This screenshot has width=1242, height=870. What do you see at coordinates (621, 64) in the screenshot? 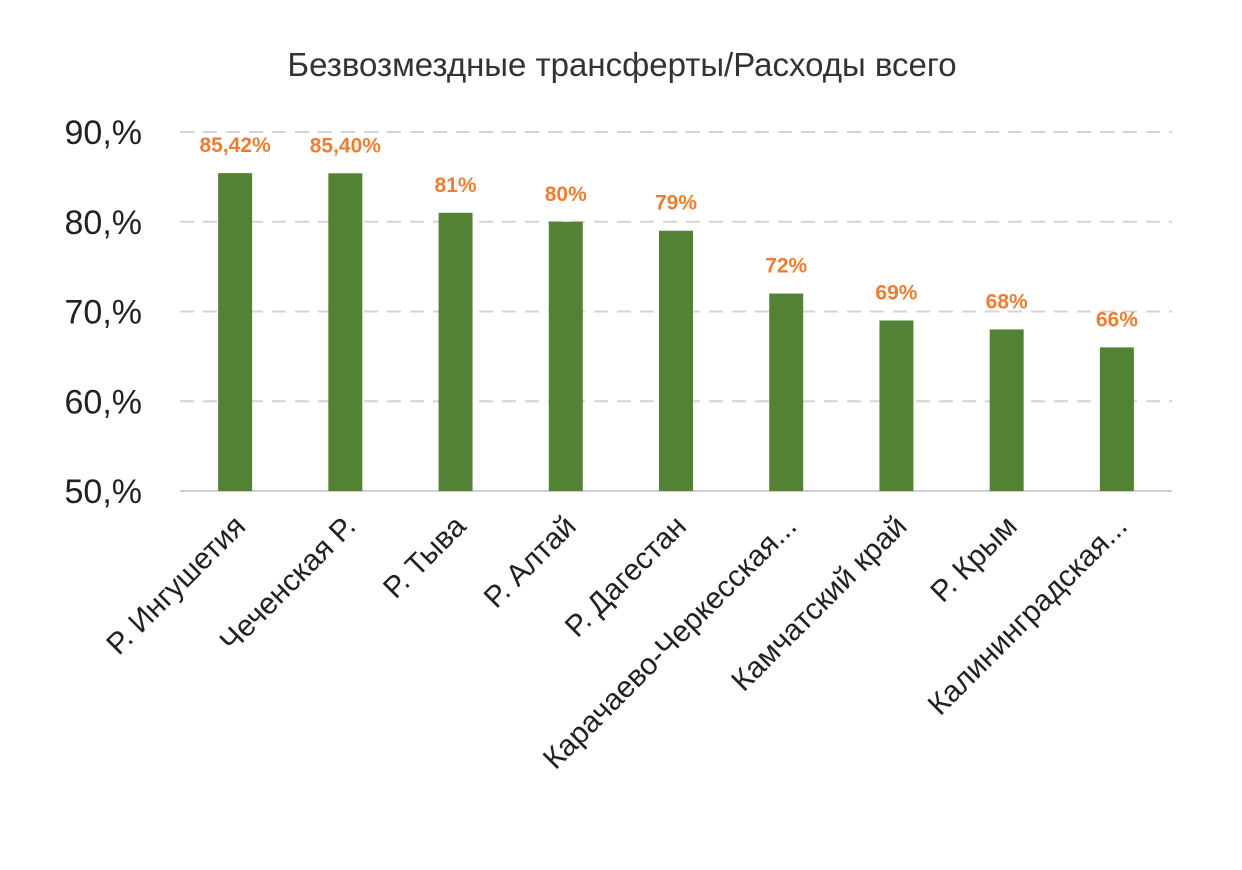
I see `chart-title: Безвозмездные трансферты/Расходы всего` at bounding box center [621, 64].